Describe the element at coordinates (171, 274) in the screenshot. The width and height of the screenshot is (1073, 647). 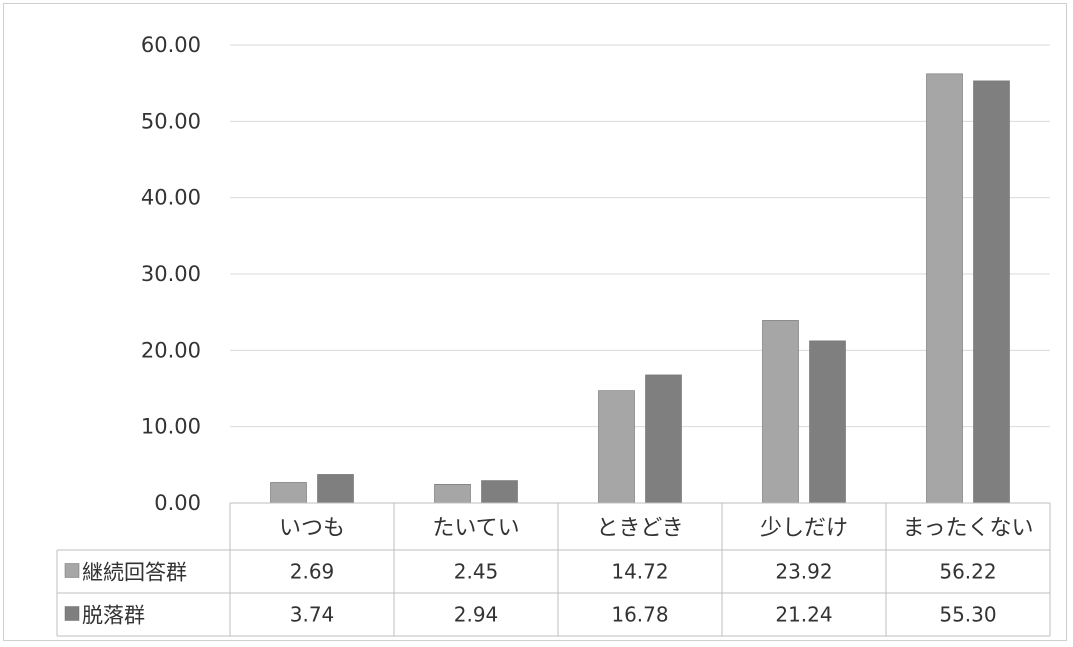
I see `y-tick-label: 30.00` at that location.